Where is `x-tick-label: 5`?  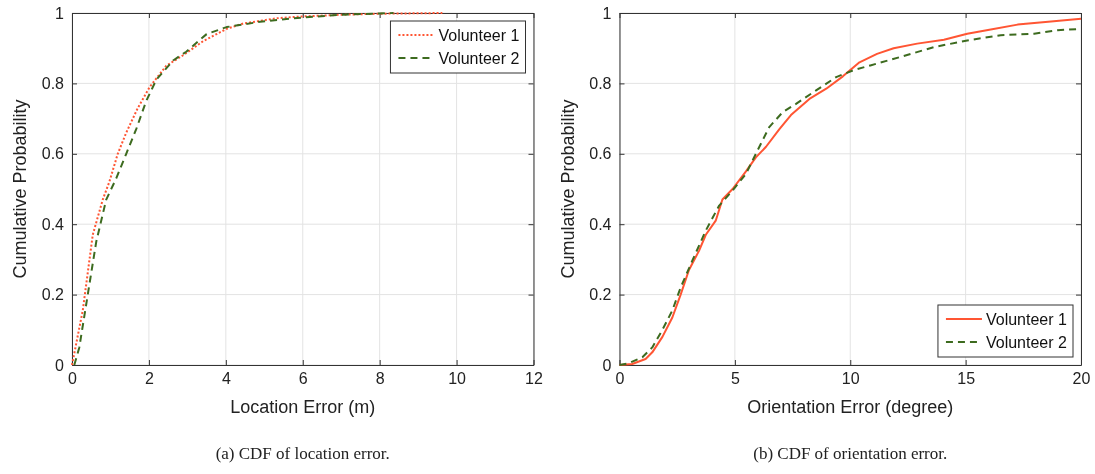 x-tick-label: 5 is located at coordinates (735, 379).